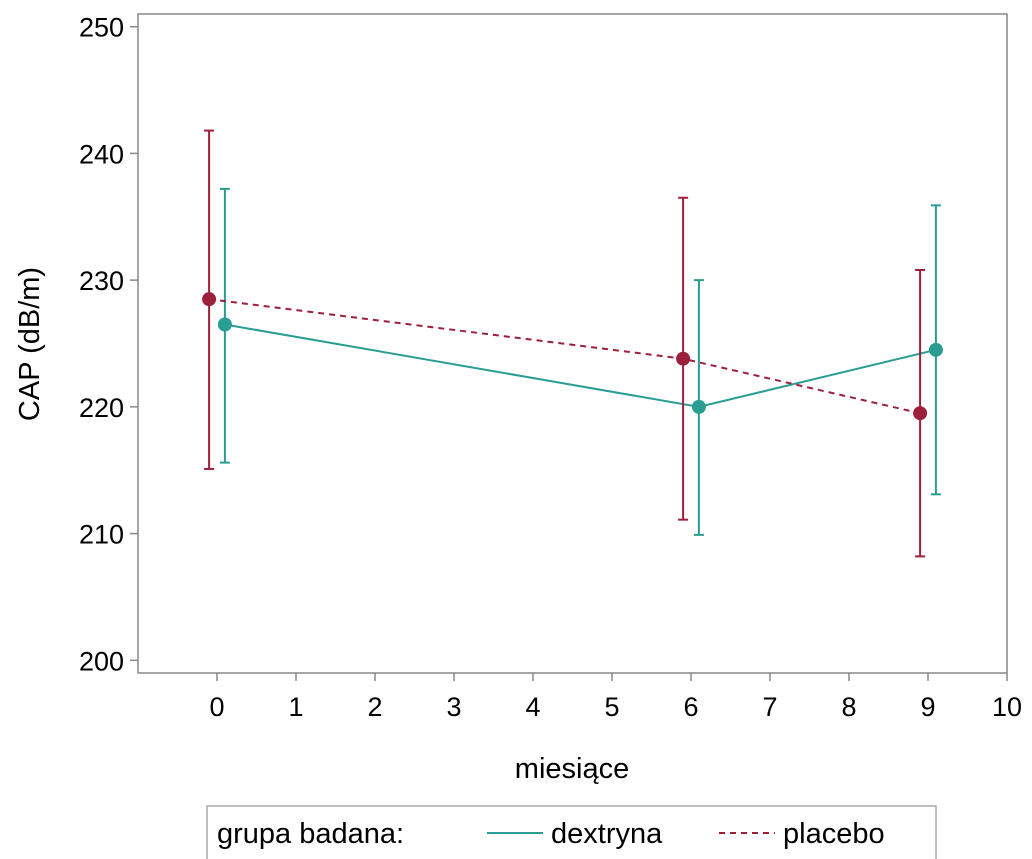  Describe the element at coordinates (769, 707) in the screenshot. I see `x-tick-label: 7` at that location.